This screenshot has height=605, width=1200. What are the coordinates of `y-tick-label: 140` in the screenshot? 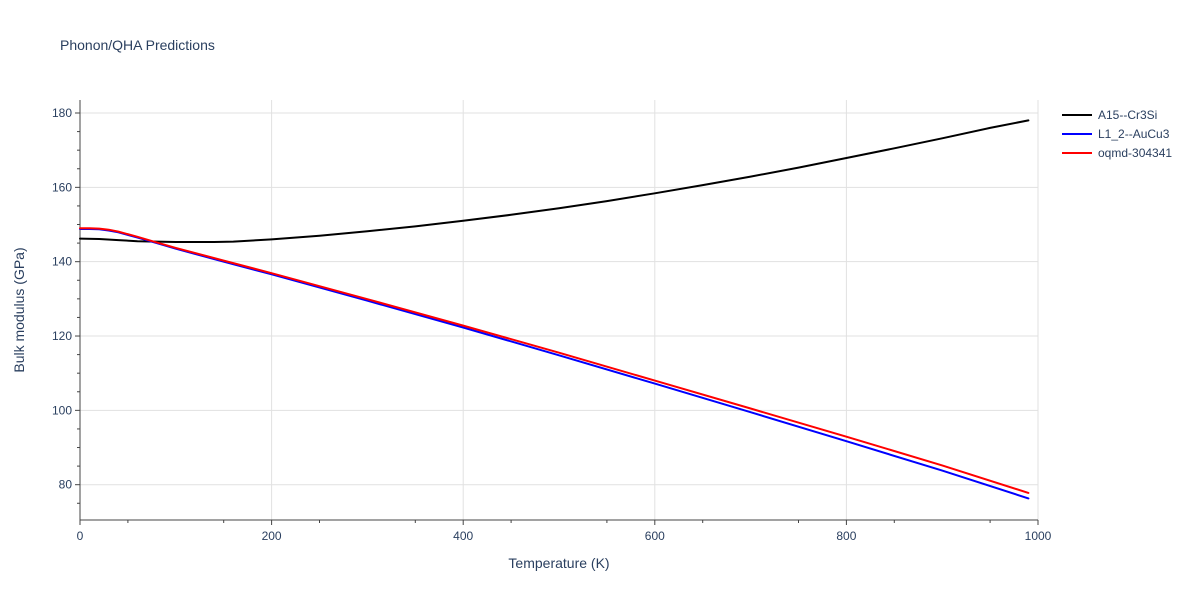 It's located at (62, 262).